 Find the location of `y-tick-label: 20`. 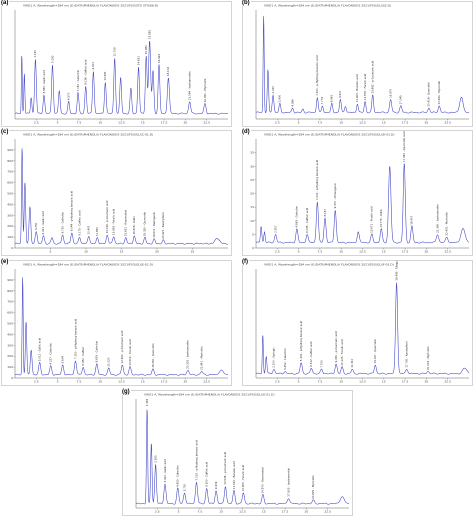

y-tick-label: 20 is located at coordinates (252, 194).